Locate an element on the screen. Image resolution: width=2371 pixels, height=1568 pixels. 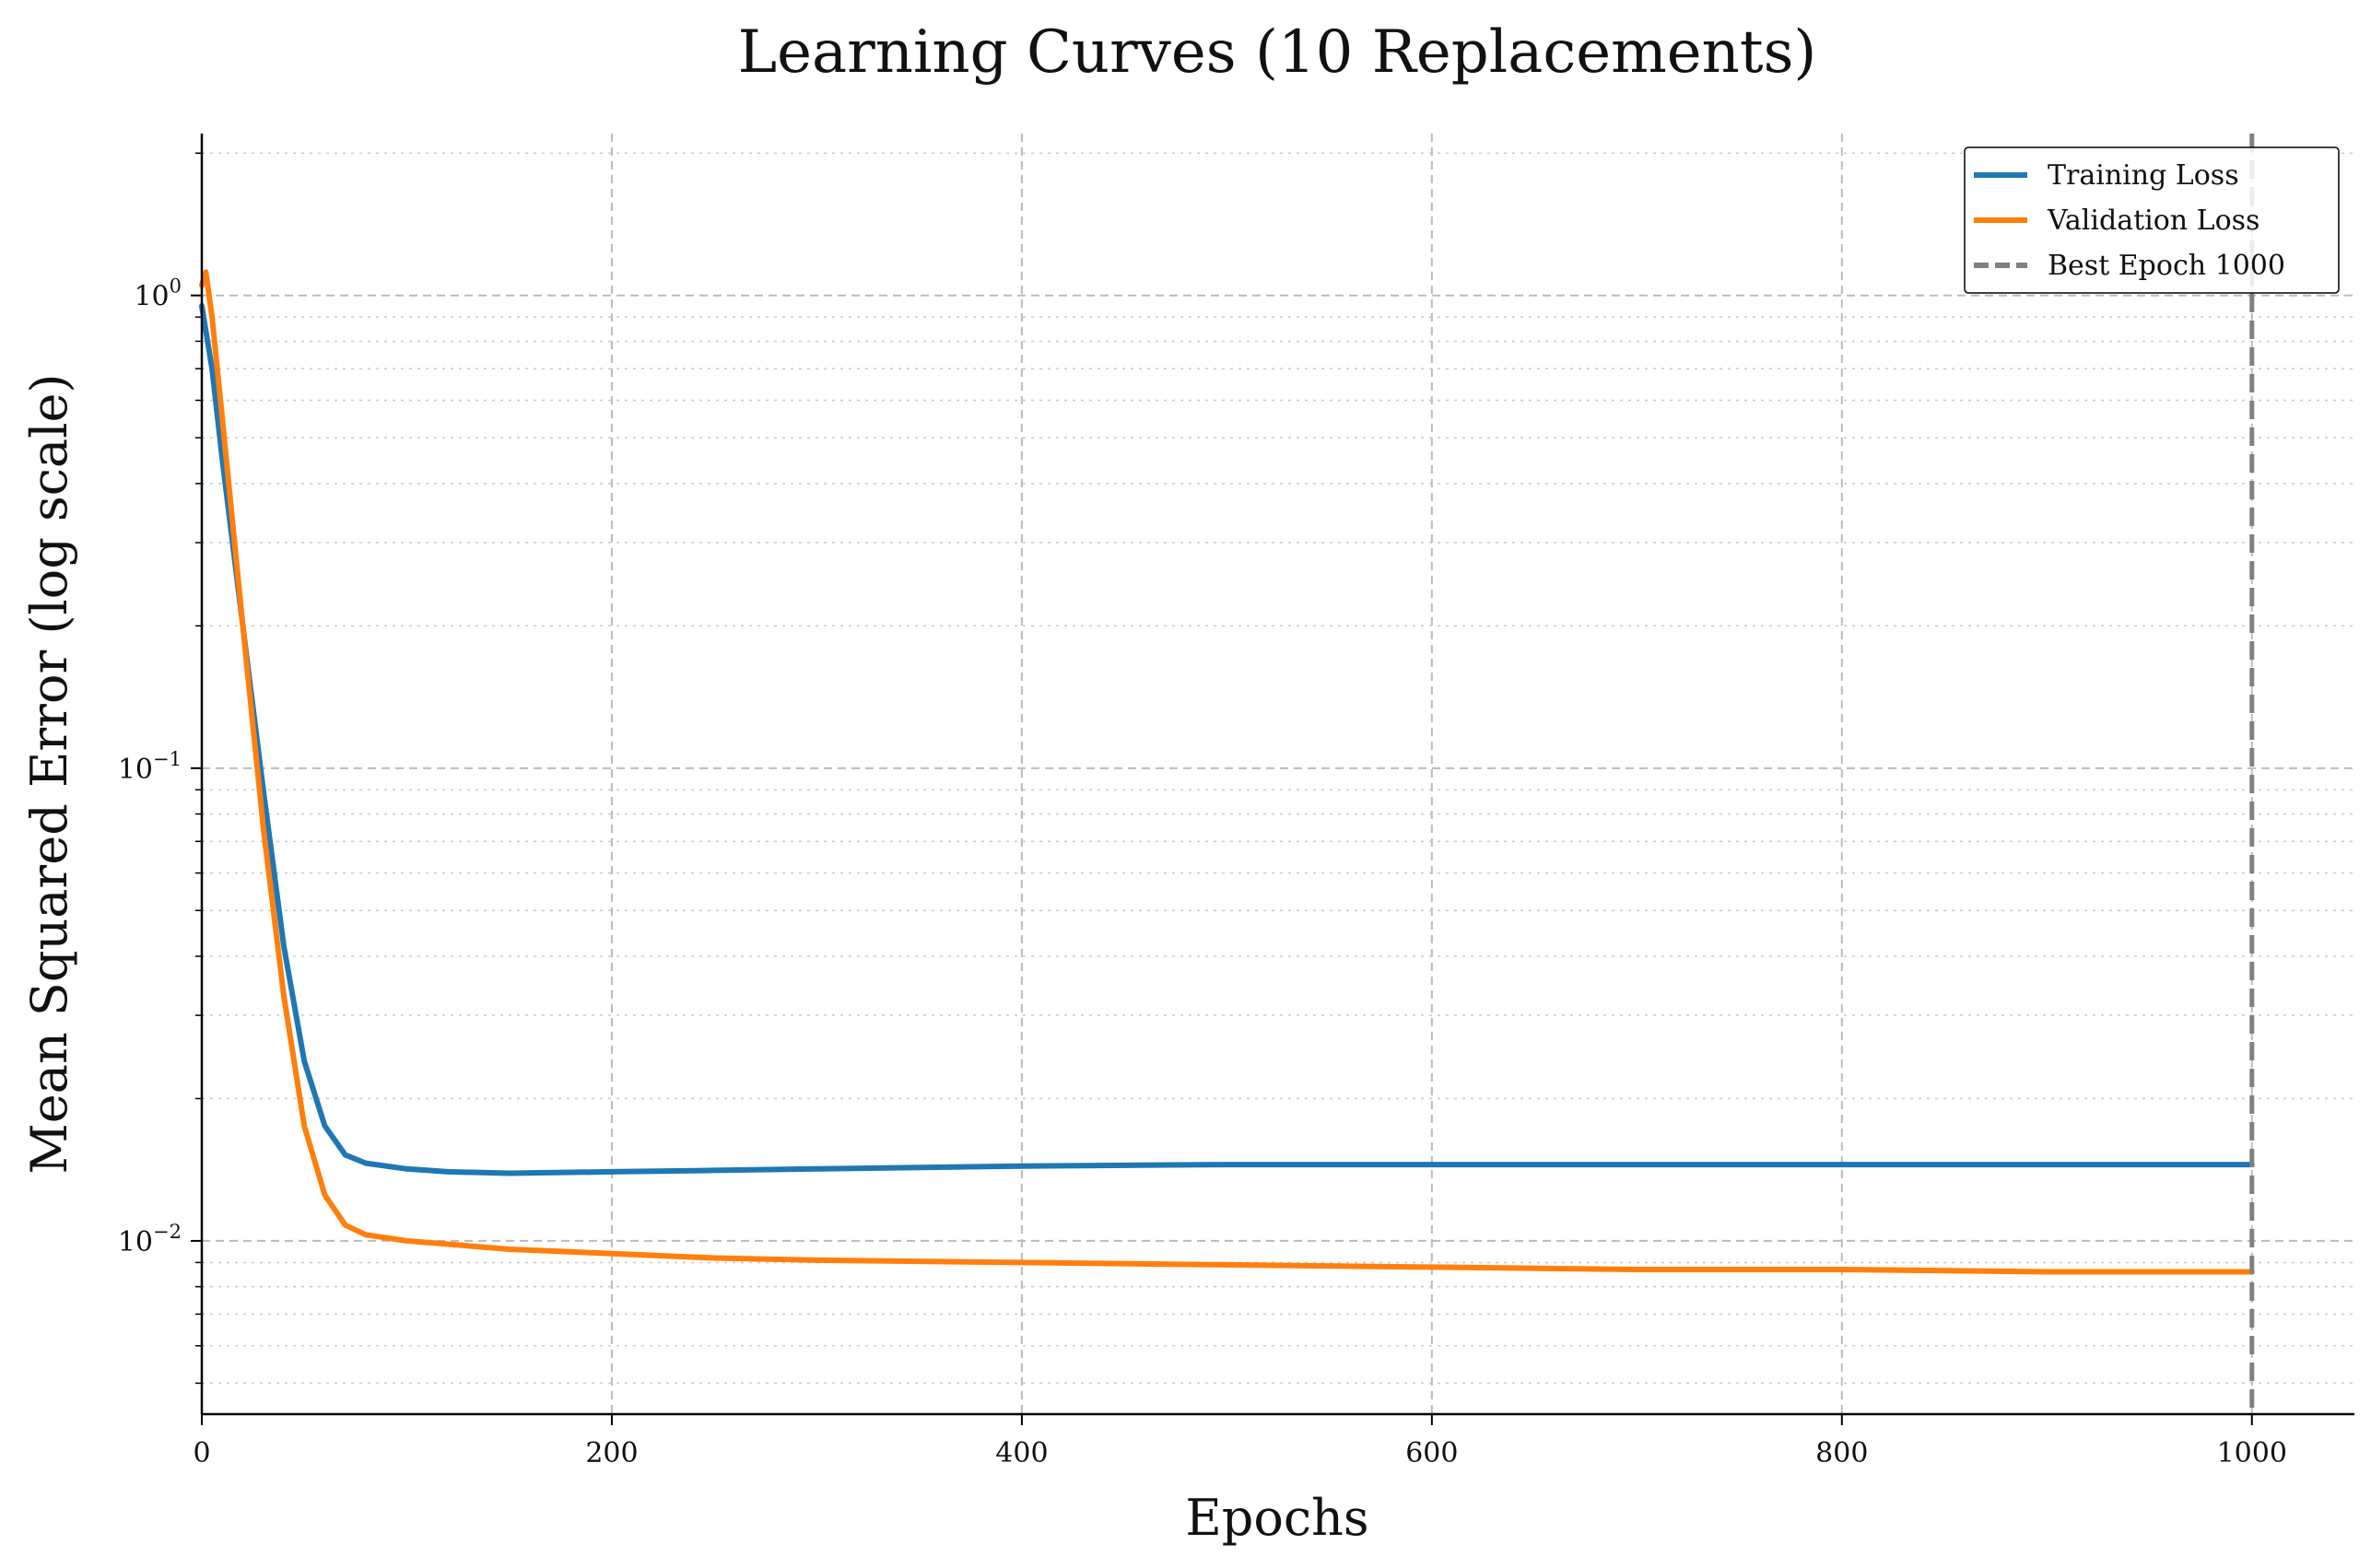
legend-label: Best Epoch 1000 is located at coordinates (2166, 266).